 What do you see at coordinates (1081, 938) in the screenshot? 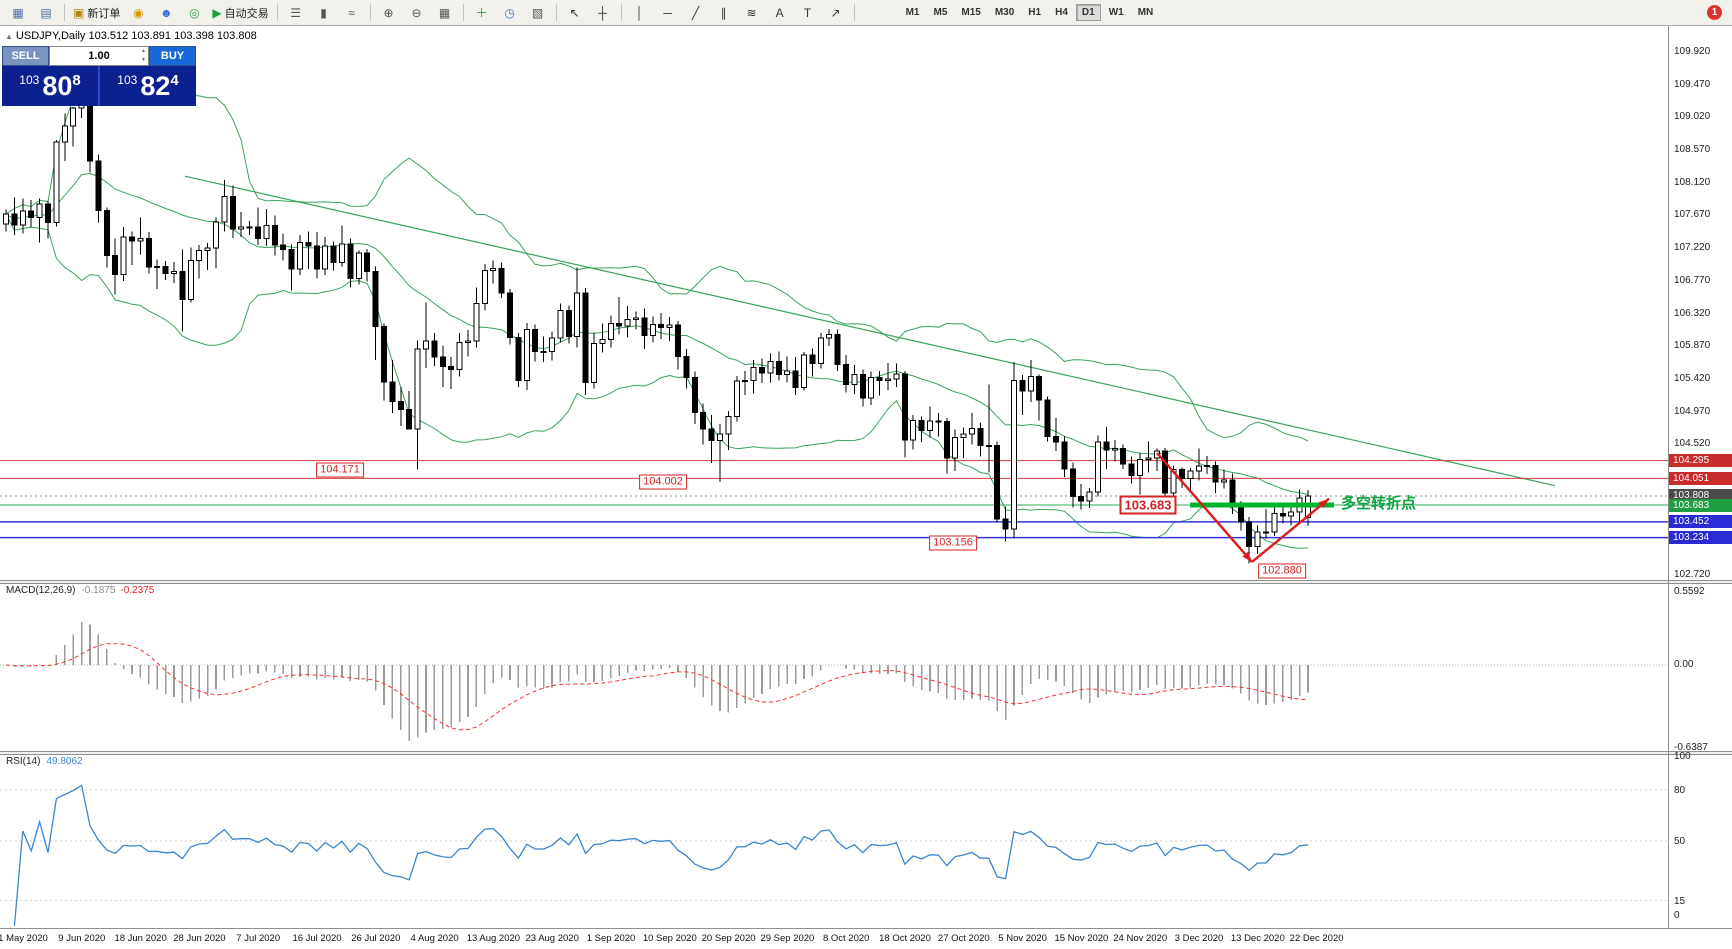
I see `date-label: 15 Nov 2020` at bounding box center [1081, 938].